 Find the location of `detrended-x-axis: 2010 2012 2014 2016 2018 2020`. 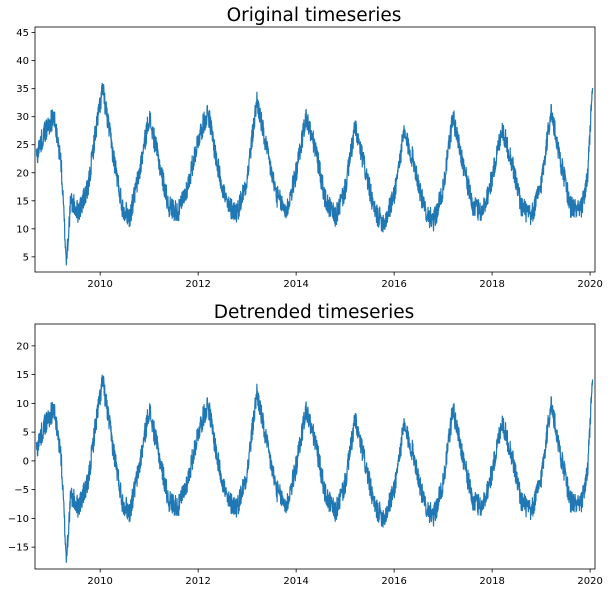

detrended-x-axis: 2010 2012 2014 2016 2018 2020 is located at coordinates (345, 578).